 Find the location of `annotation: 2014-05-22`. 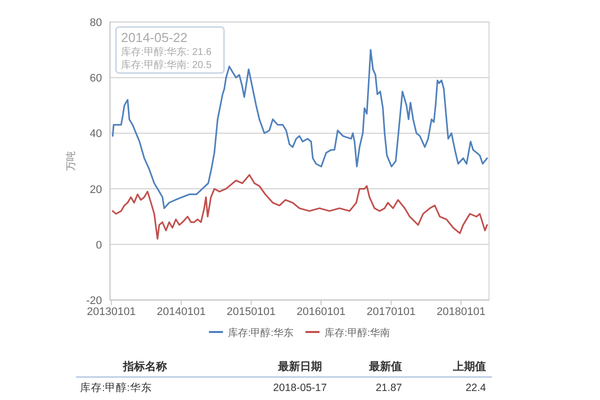

annotation: 2014-05-22 is located at coordinates (154, 37).